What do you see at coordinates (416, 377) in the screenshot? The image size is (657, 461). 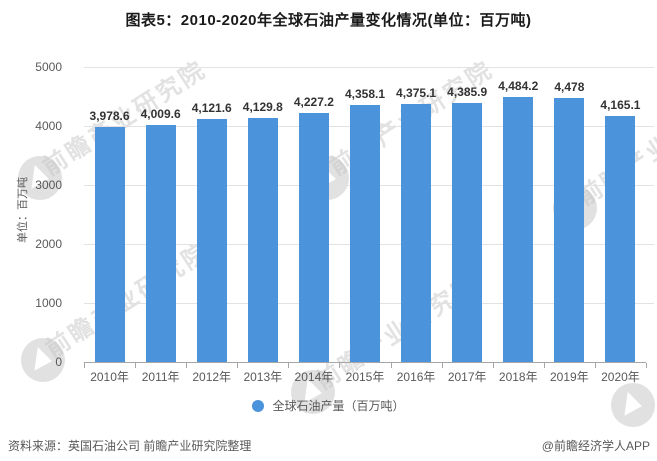 I see `x-tick-label: 2016年` at bounding box center [416, 377].